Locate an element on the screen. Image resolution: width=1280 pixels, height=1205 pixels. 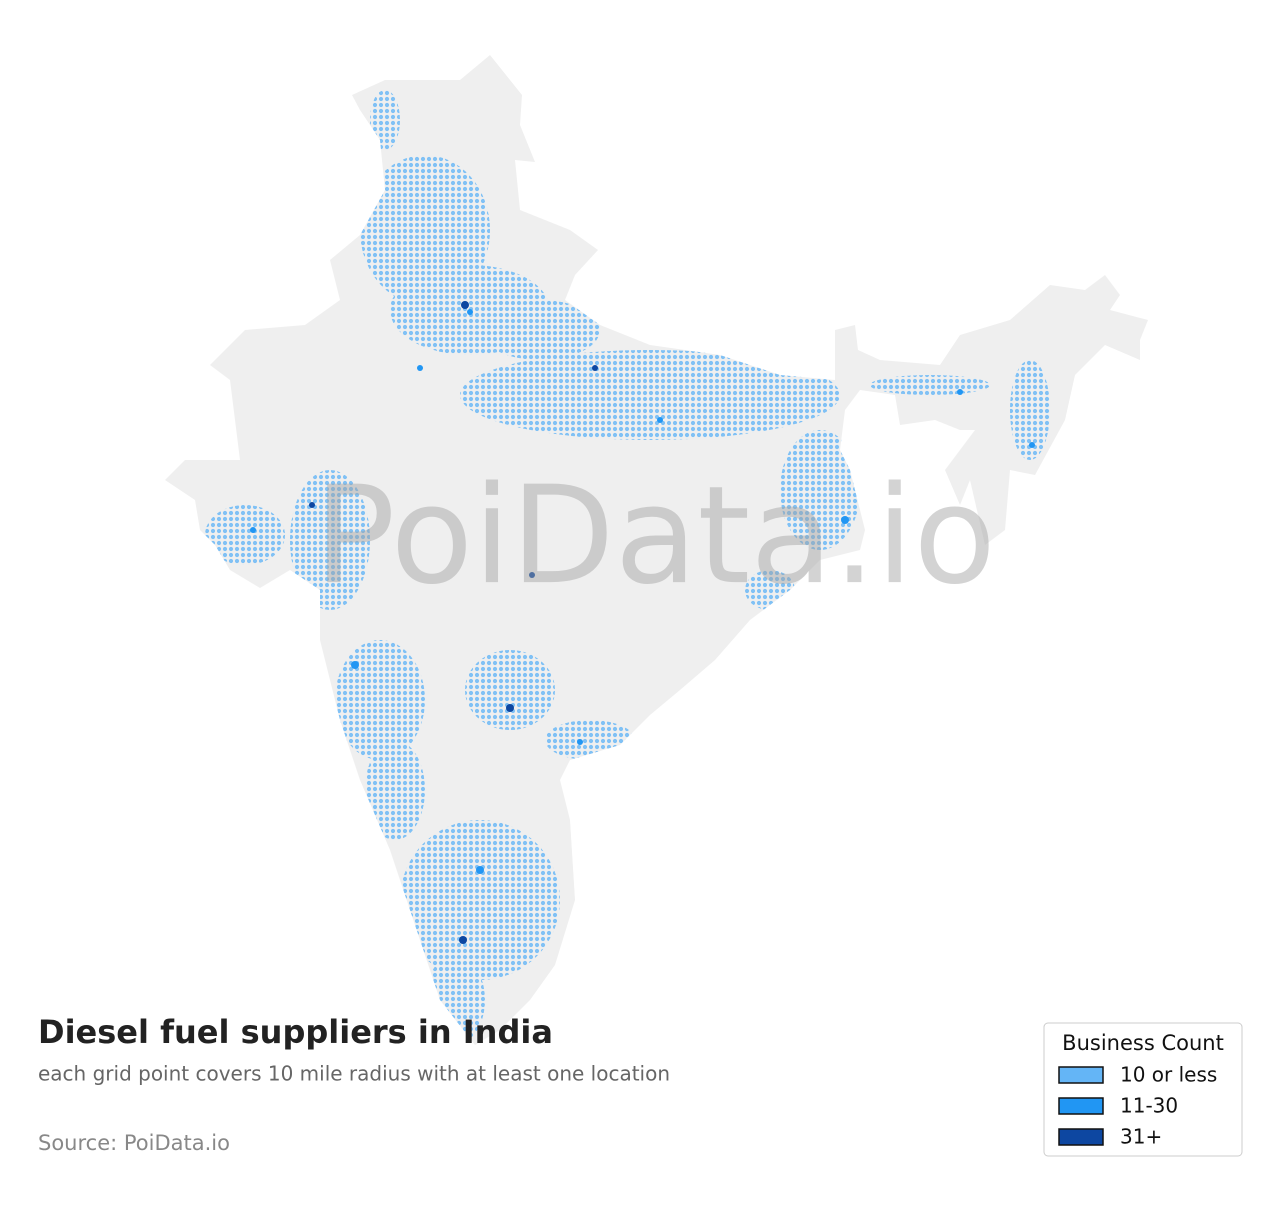
source-note: Source: PoiData.io is located at coordinates (134, 1143).